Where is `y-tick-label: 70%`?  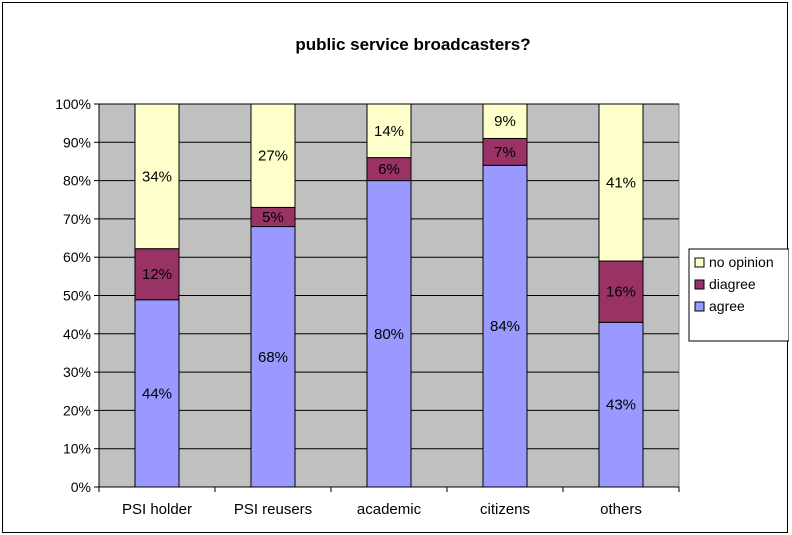 y-tick-label: 70% is located at coordinates (77, 219).